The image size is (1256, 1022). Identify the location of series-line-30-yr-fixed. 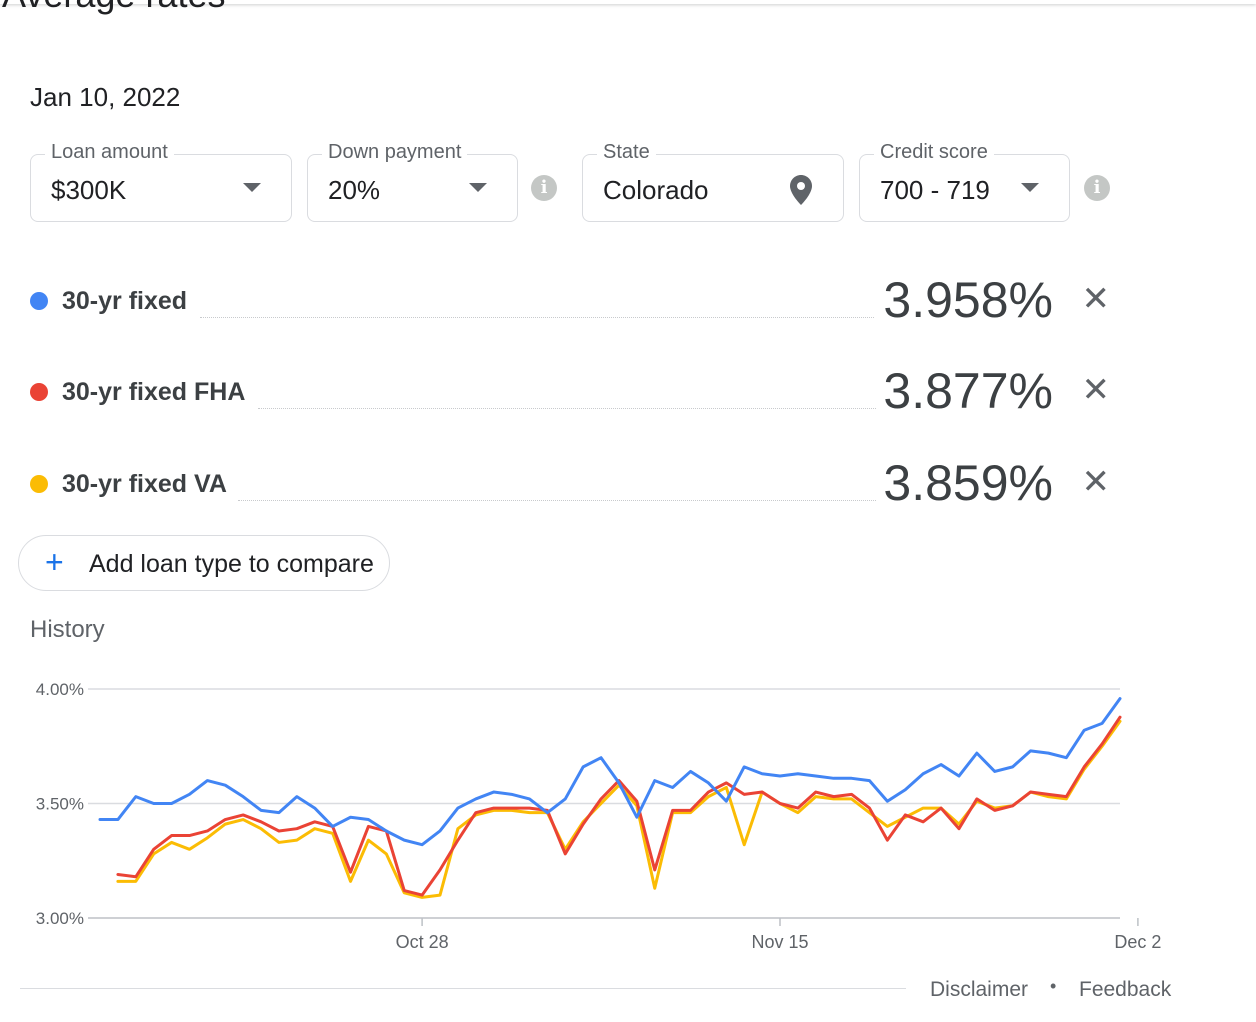
(610, 772).